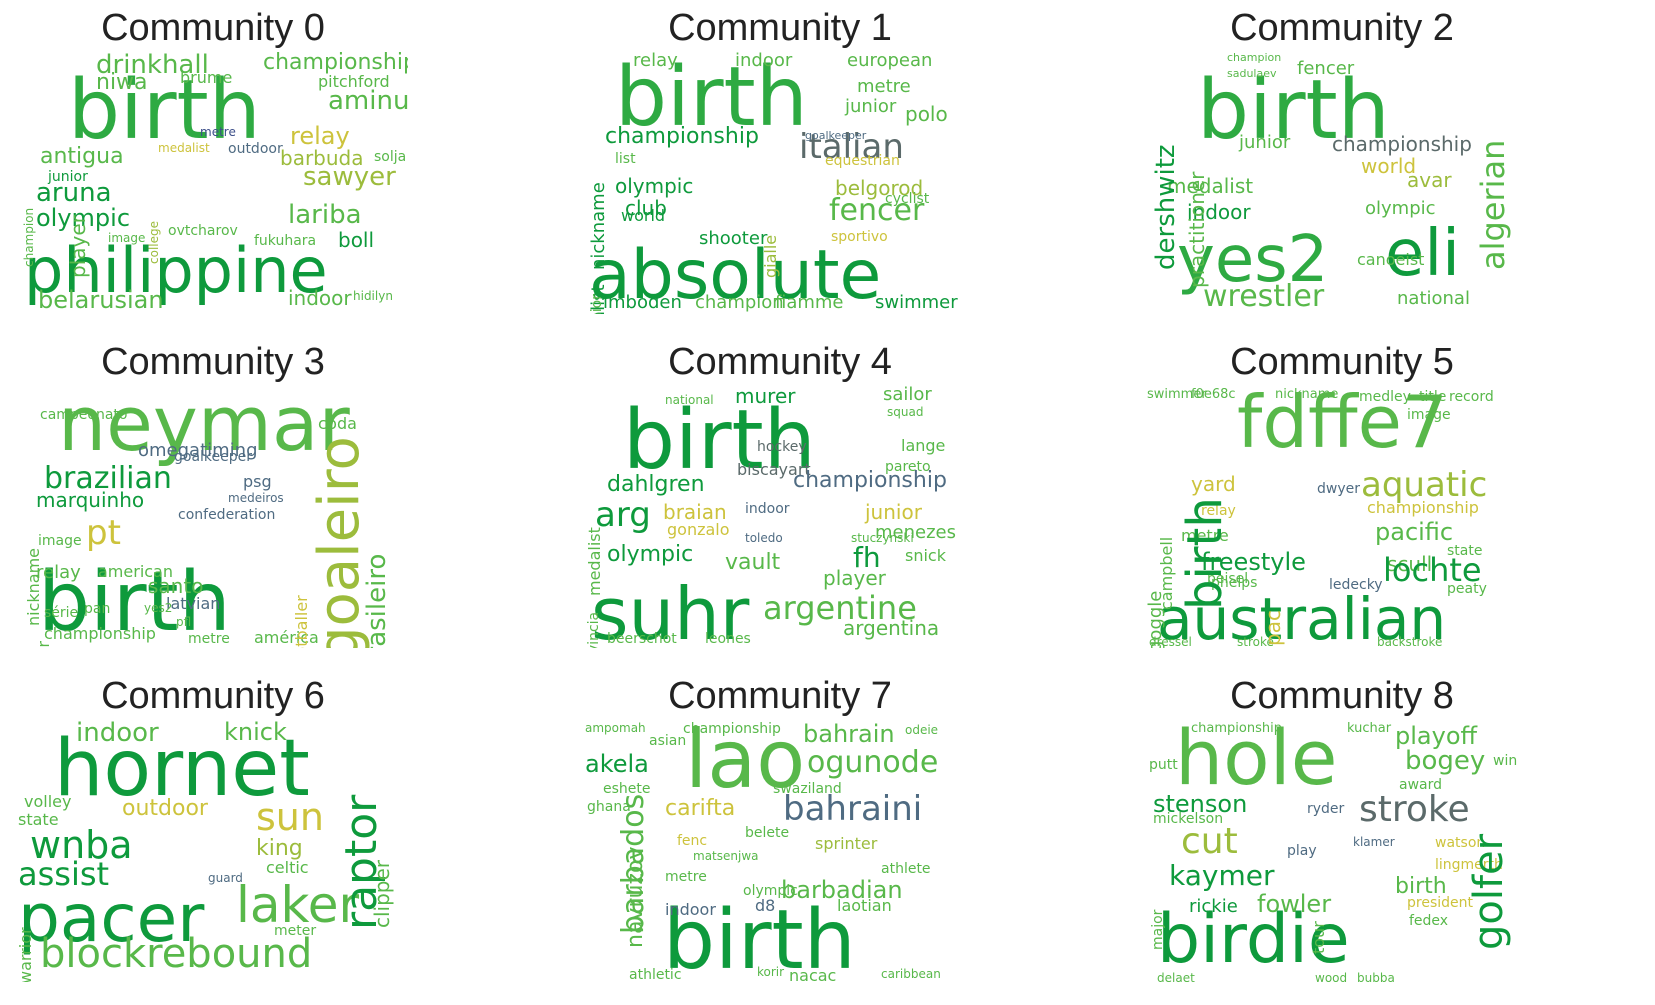 Image resolution: width=1655 pixels, height=1005 pixels. I want to click on cloud-word: club, so click(646, 208).